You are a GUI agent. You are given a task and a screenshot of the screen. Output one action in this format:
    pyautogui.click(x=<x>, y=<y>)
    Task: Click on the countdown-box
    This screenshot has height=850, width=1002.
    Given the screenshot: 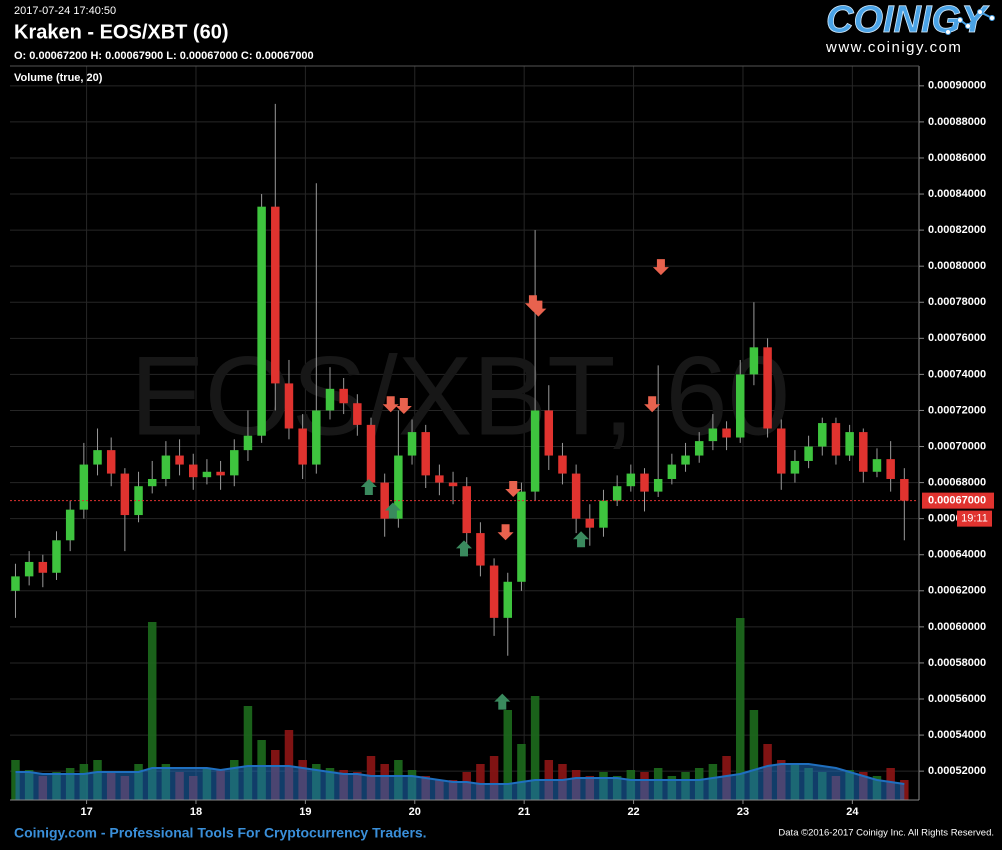 What is the action you would take?
    pyautogui.click(x=974, y=518)
    